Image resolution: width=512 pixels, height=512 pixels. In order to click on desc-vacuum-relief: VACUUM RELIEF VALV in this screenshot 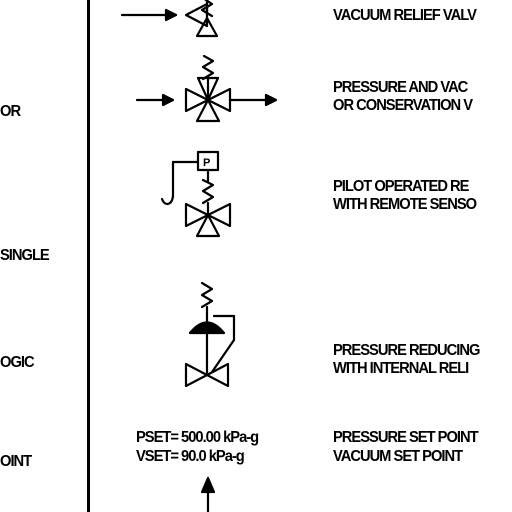, I will do `click(405, 15)`.